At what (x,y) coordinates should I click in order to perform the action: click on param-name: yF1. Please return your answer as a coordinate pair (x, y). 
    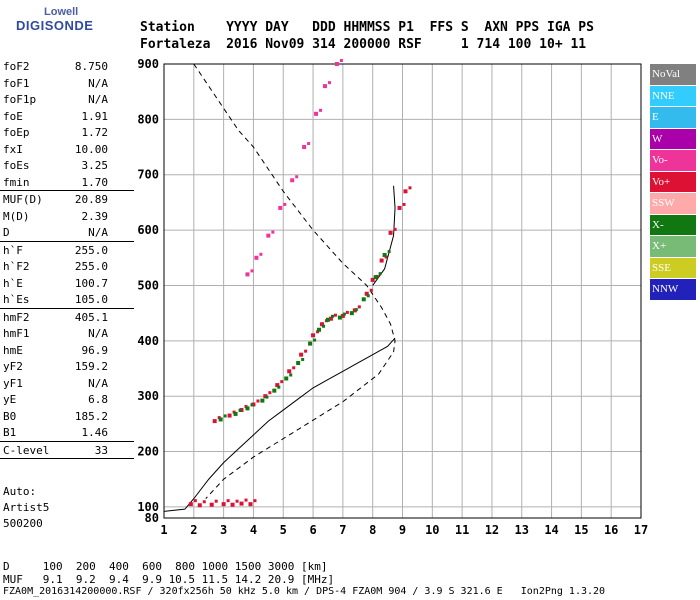
    Looking at the image, I should click on (13, 383).